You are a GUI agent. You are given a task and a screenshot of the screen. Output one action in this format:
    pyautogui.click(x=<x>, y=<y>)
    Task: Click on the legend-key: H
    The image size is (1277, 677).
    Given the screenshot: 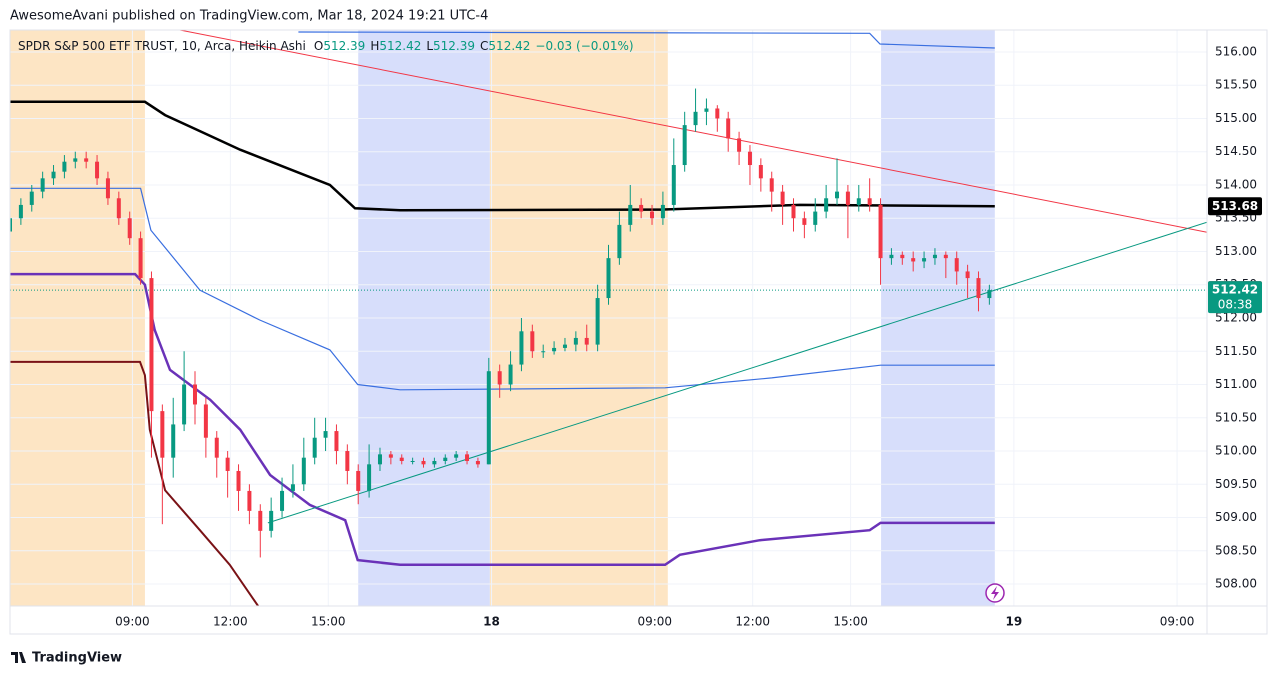 What is the action you would take?
    pyautogui.click(x=374, y=46)
    